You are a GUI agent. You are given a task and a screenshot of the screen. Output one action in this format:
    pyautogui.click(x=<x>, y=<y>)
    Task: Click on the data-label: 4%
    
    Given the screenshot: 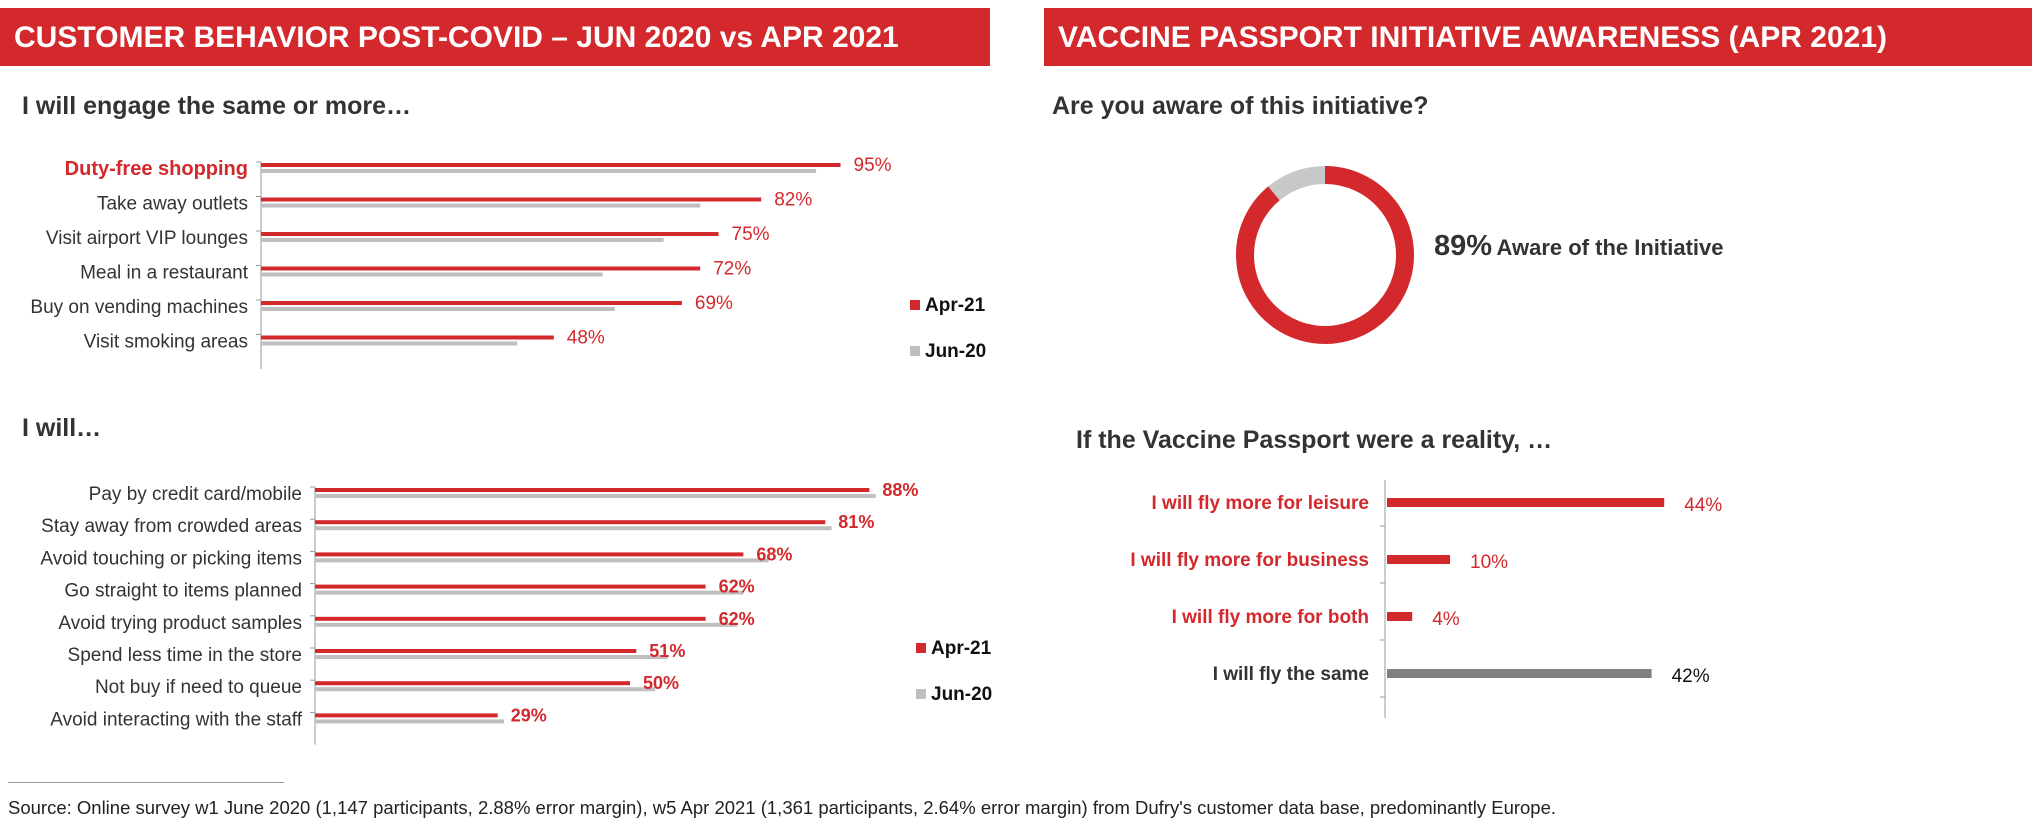 What is the action you would take?
    pyautogui.click(x=1446, y=619)
    